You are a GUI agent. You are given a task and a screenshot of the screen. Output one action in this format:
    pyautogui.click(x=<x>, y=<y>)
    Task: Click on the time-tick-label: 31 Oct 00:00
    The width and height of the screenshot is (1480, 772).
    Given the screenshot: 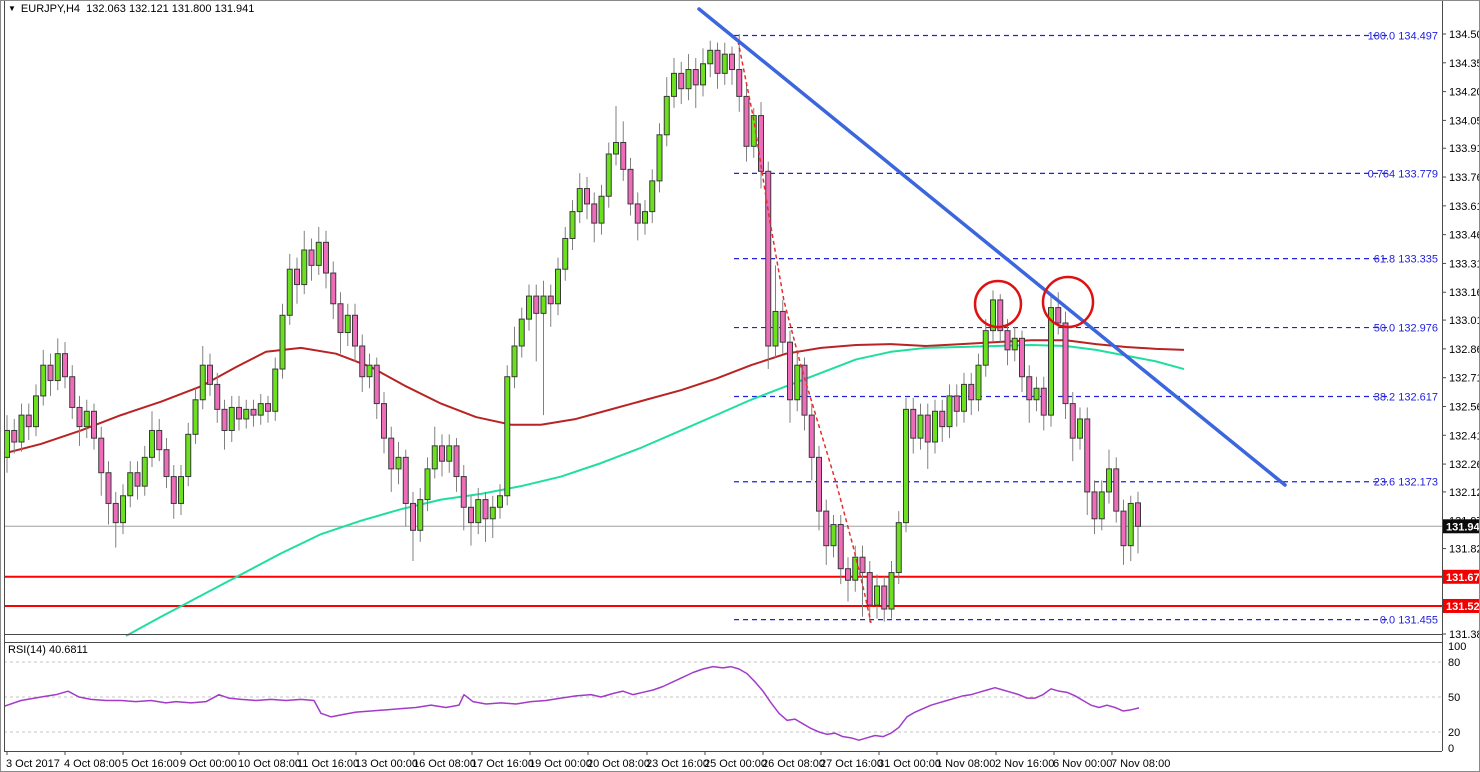 What is the action you would take?
    pyautogui.click(x=909, y=764)
    